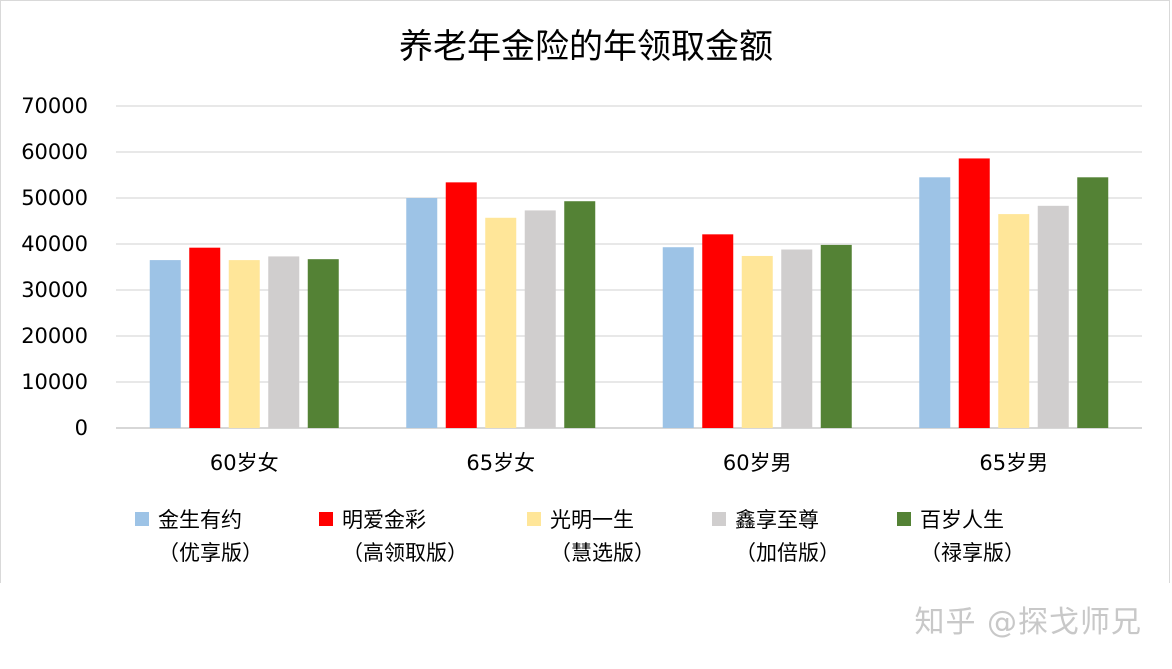  I want to click on legend-label: 鑫享至尊, so click(777, 520).